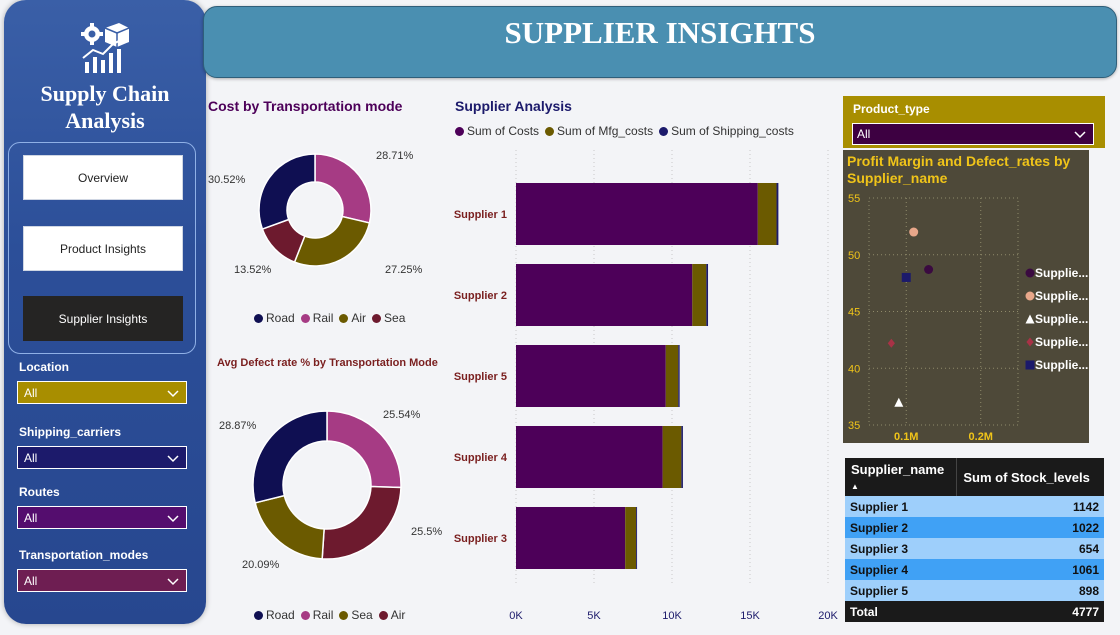 This screenshot has width=1120, height=635. Describe the element at coordinates (516, 616) in the screenshot. I see `x-tick-label: 0K` at that location.